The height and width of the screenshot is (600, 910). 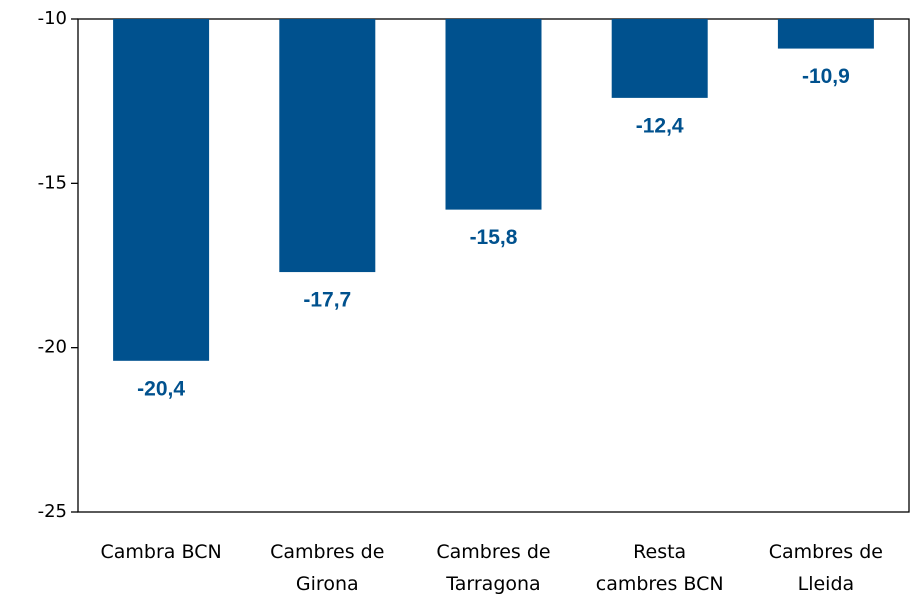 I want to click on x-tick-label: Resta cambres BCN, so click(x=659, y=568).